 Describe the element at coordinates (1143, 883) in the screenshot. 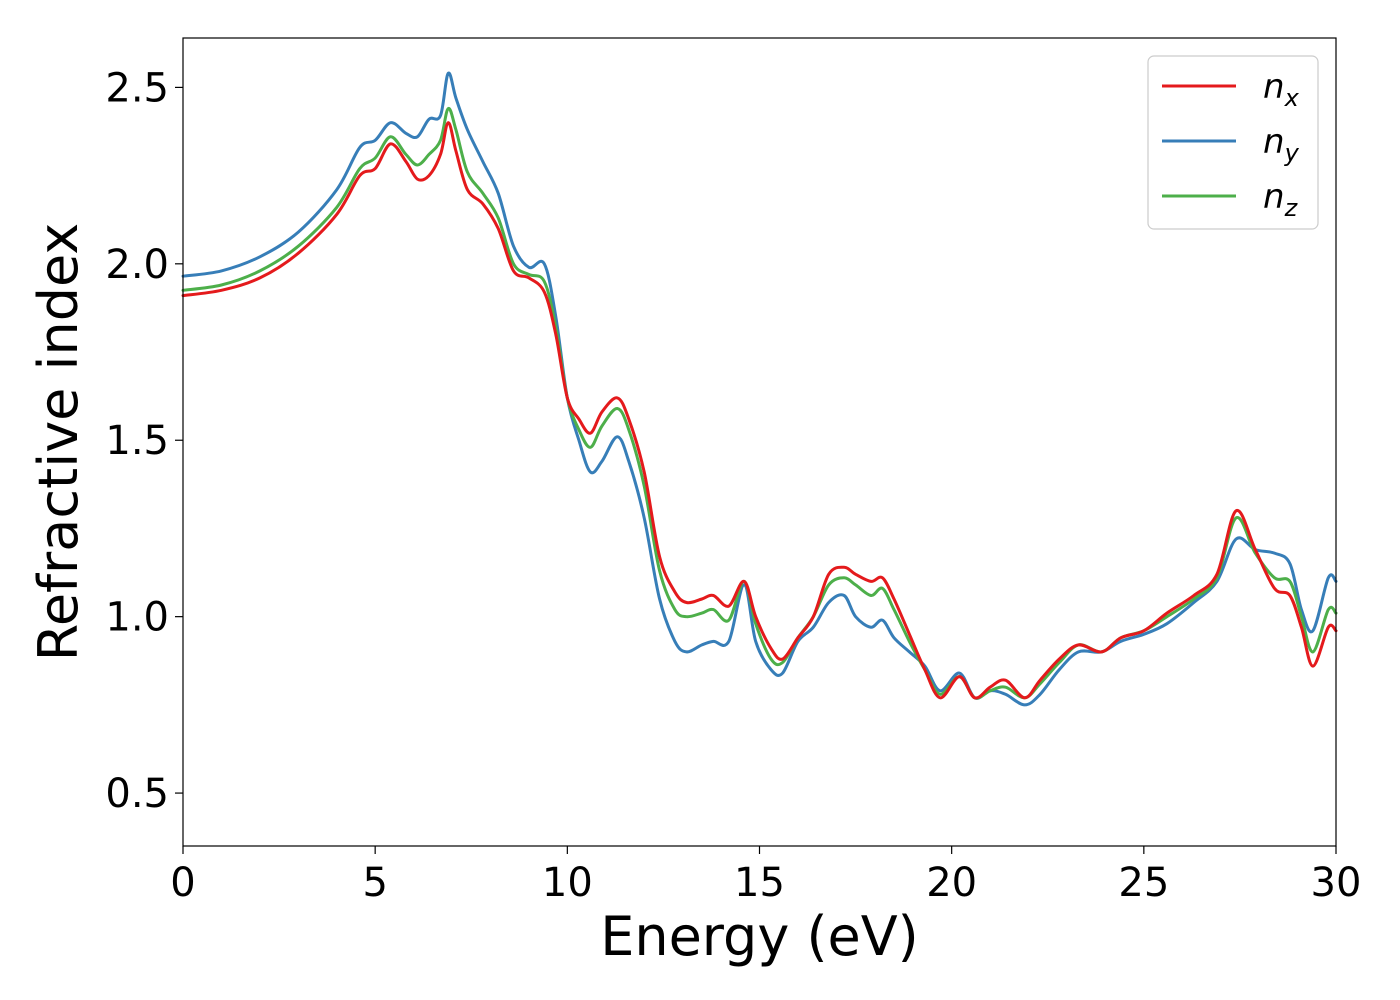

I see `x-tick-label: 25` at that location.